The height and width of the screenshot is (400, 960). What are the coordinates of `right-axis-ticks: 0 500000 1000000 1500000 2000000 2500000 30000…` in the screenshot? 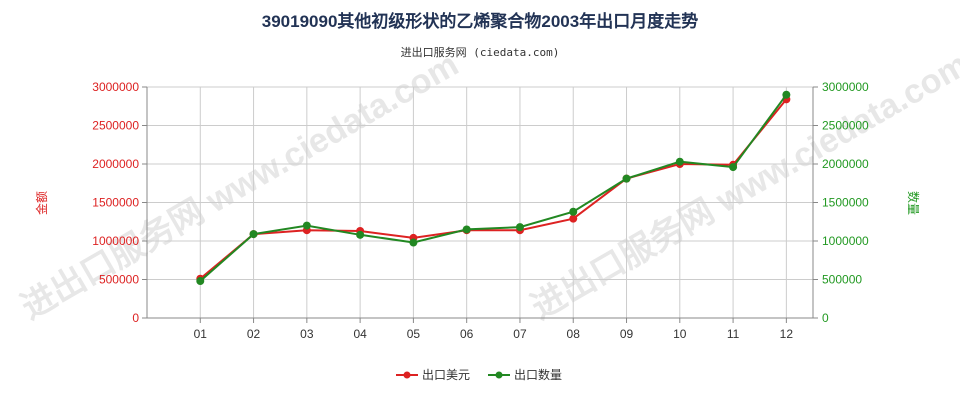 It's located at (841, 202).